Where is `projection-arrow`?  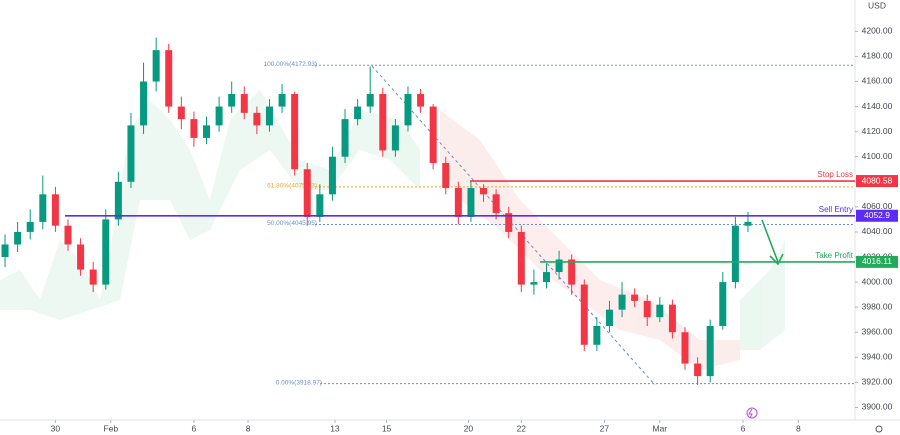 projection-arrow is located at coordinates (772, 242).